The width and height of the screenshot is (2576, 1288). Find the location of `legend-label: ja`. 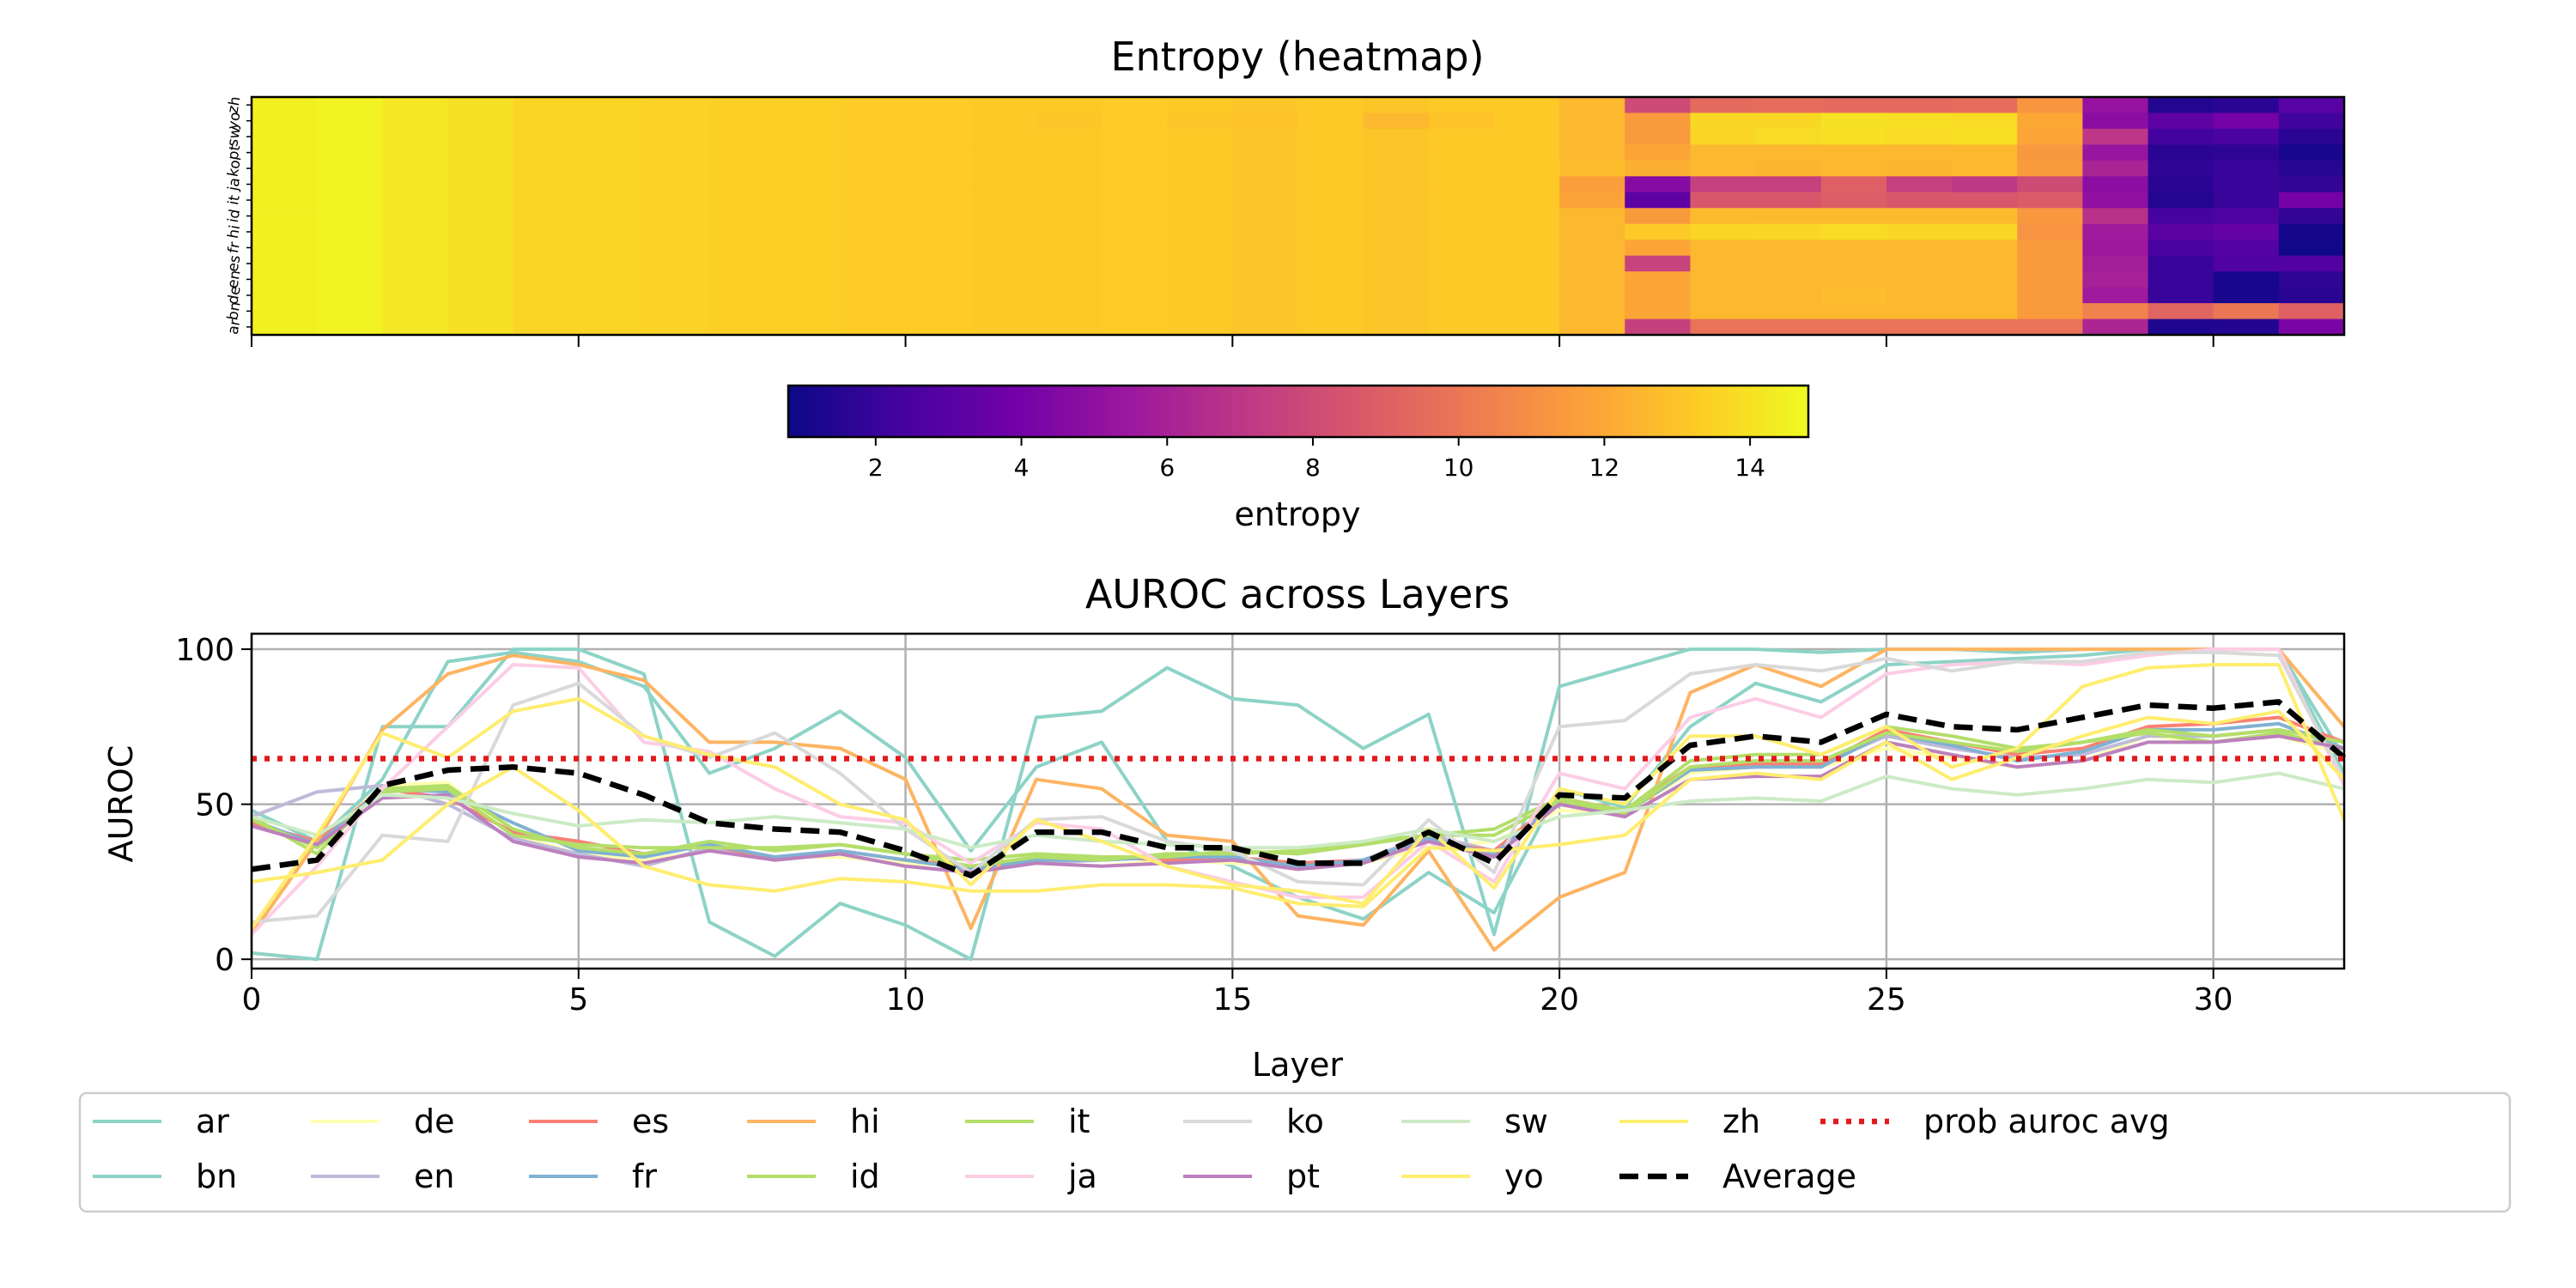

legend-label: ja is located at coordinates (1082, 1176).